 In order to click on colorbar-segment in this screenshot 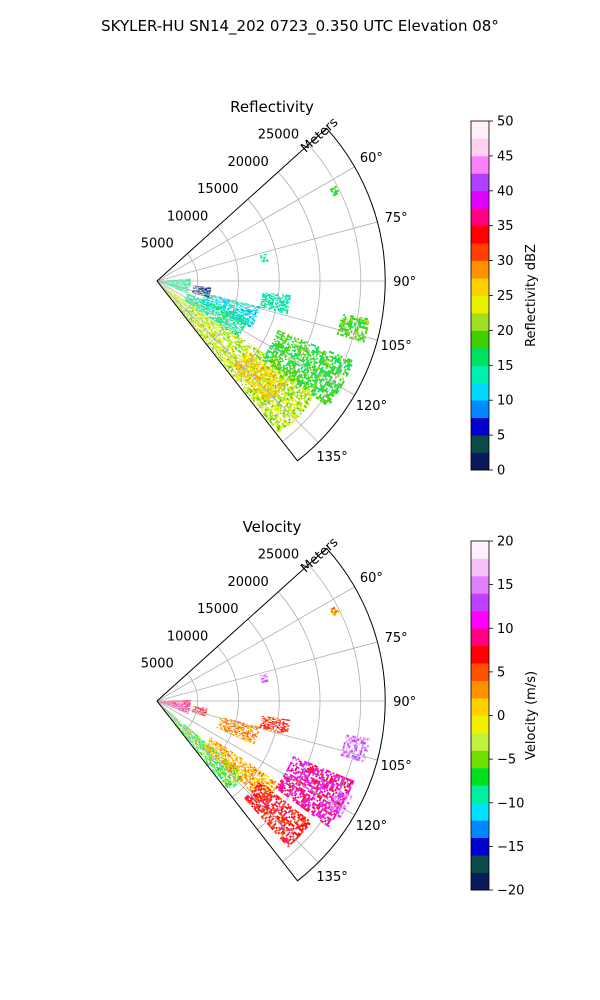, I will do `click(480, 252)`.